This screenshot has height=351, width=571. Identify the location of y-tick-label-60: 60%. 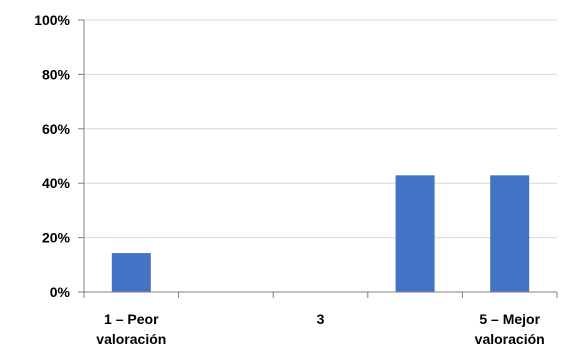
(56, 129).